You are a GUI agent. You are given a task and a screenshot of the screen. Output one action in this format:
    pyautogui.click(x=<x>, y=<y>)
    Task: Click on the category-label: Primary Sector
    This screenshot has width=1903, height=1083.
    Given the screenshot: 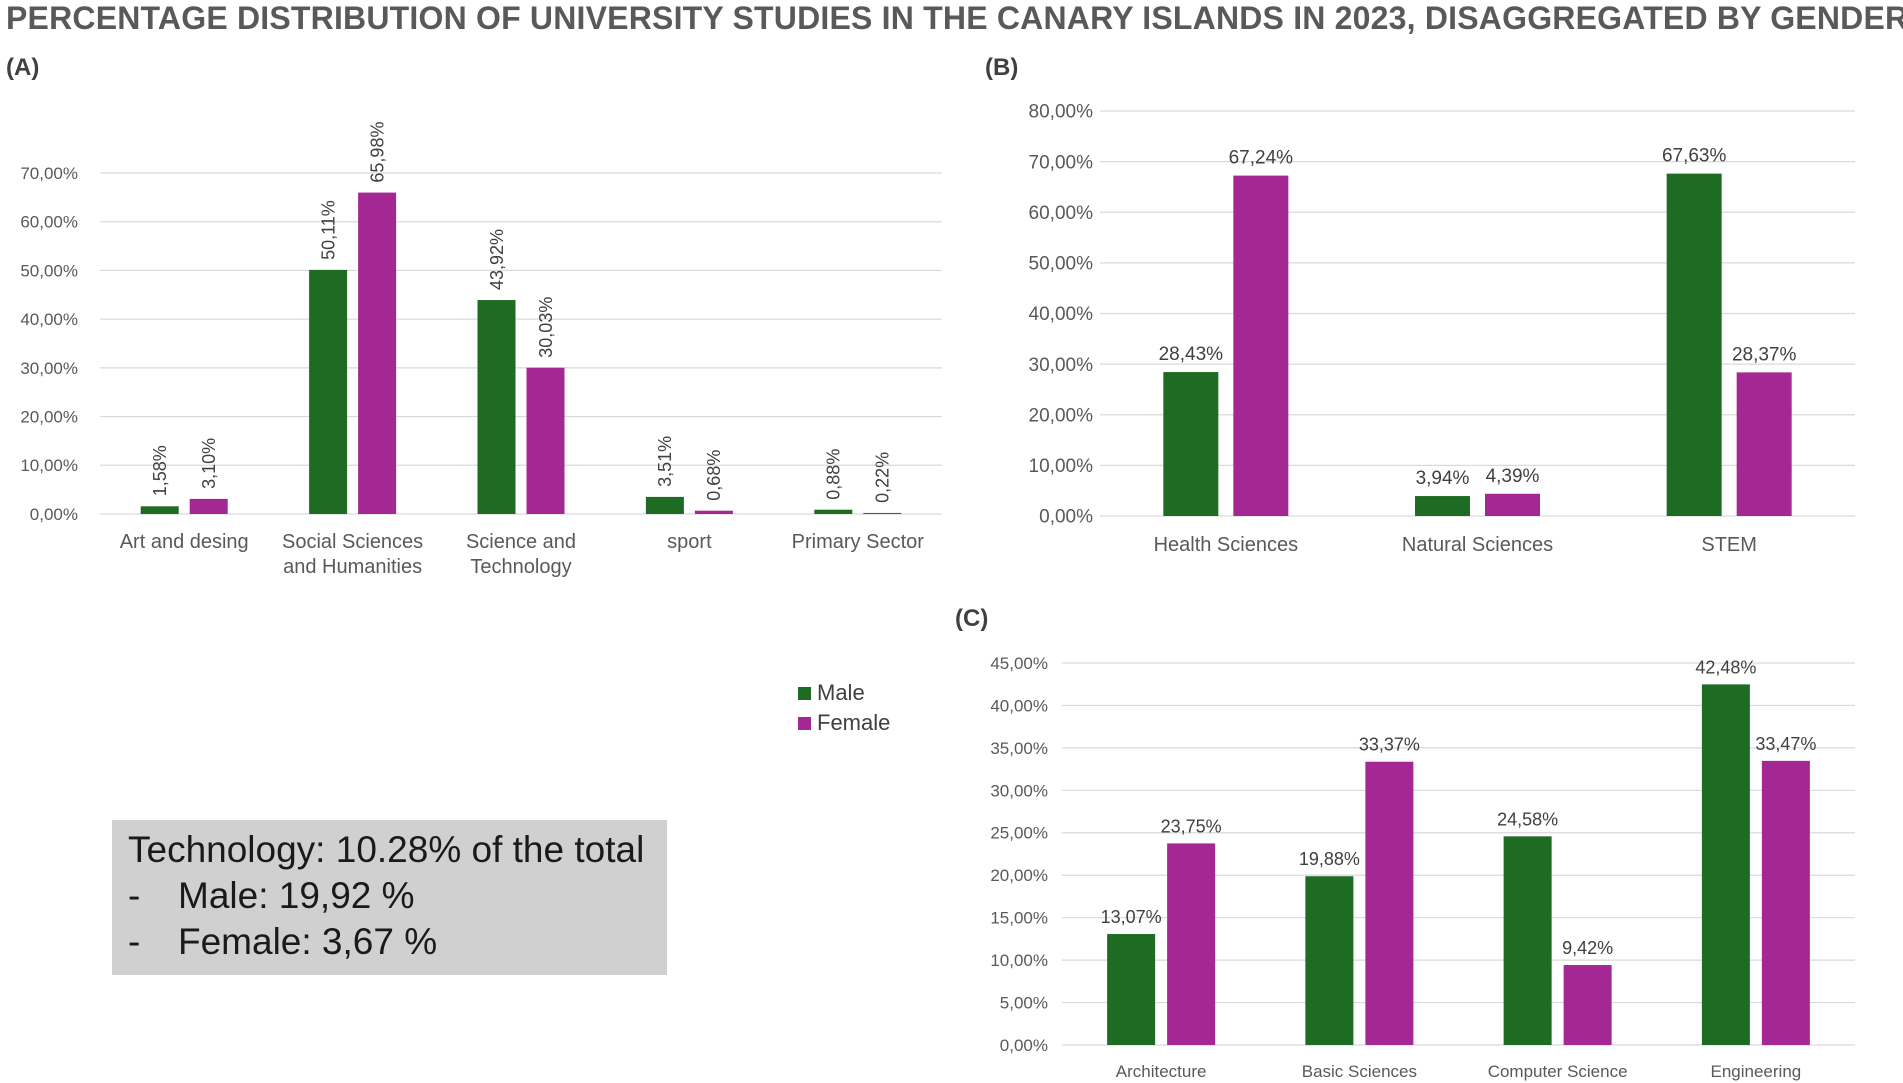 What is the action you would take?
    pyautogui.click(x=858, y=542)
    